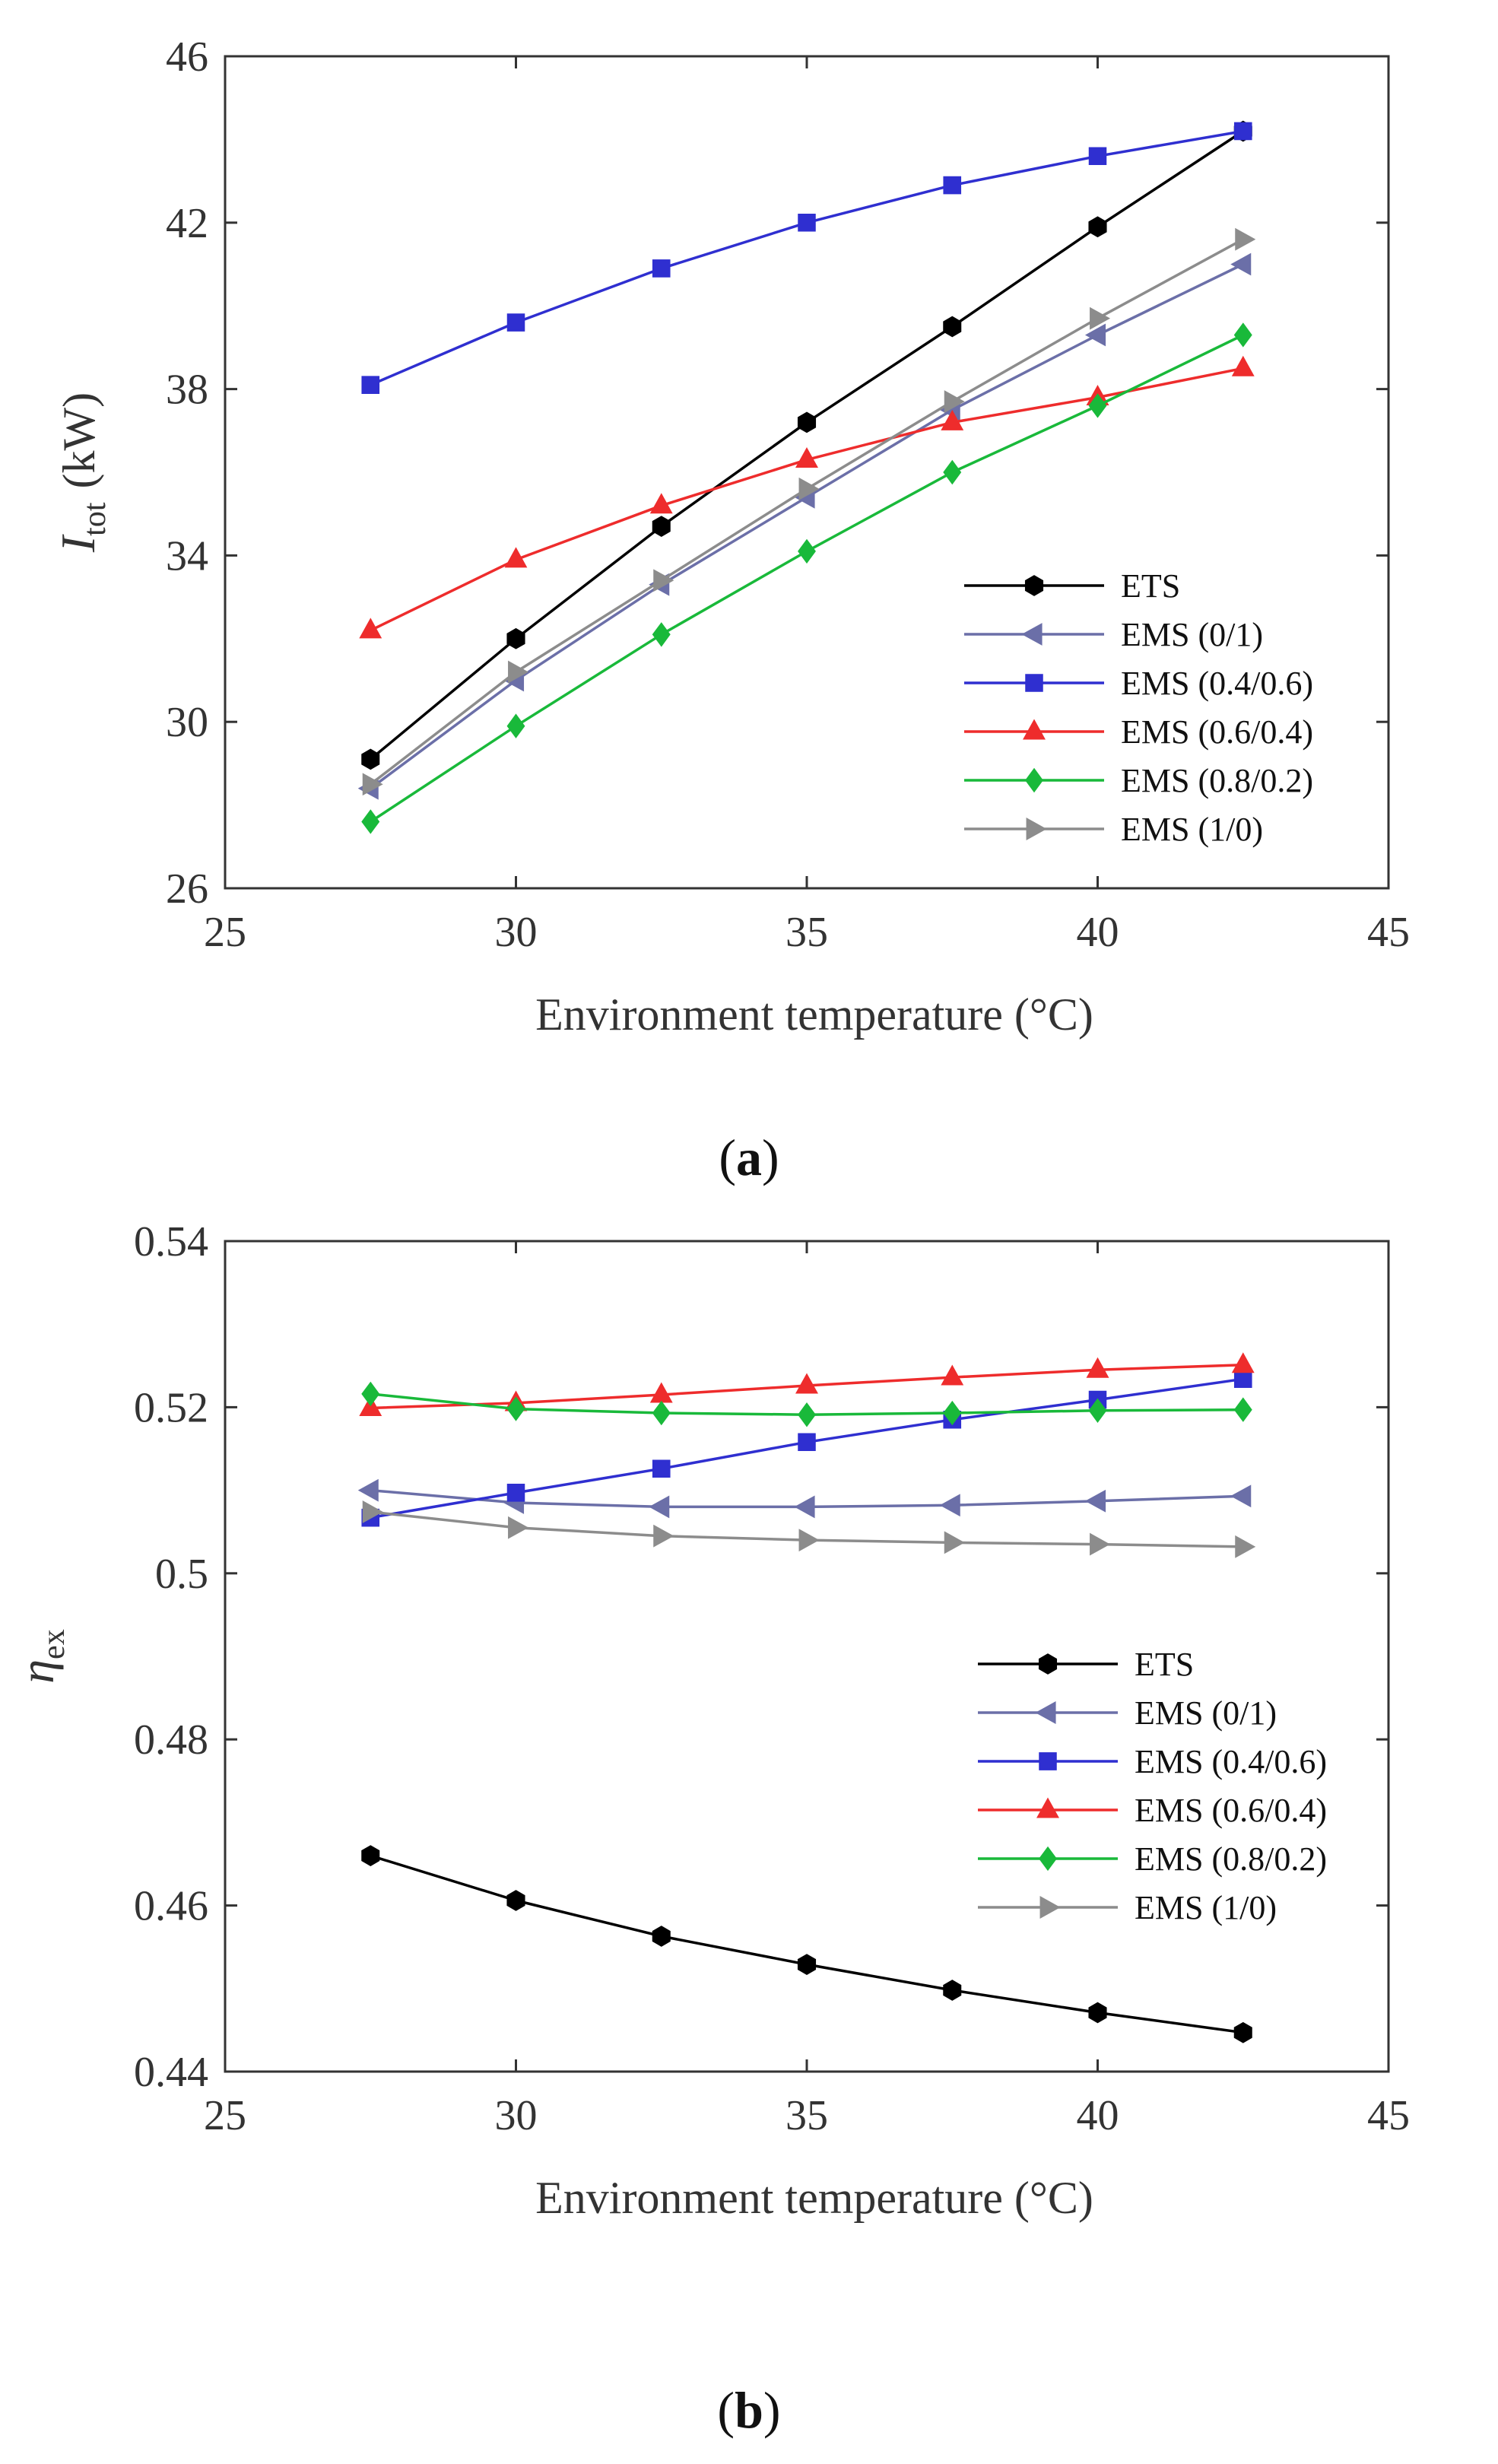 The width and height of the screenshot is (1498, 2464). I want to click on panel-b-y-axis-title-text: ηex, so click(40, 1656).